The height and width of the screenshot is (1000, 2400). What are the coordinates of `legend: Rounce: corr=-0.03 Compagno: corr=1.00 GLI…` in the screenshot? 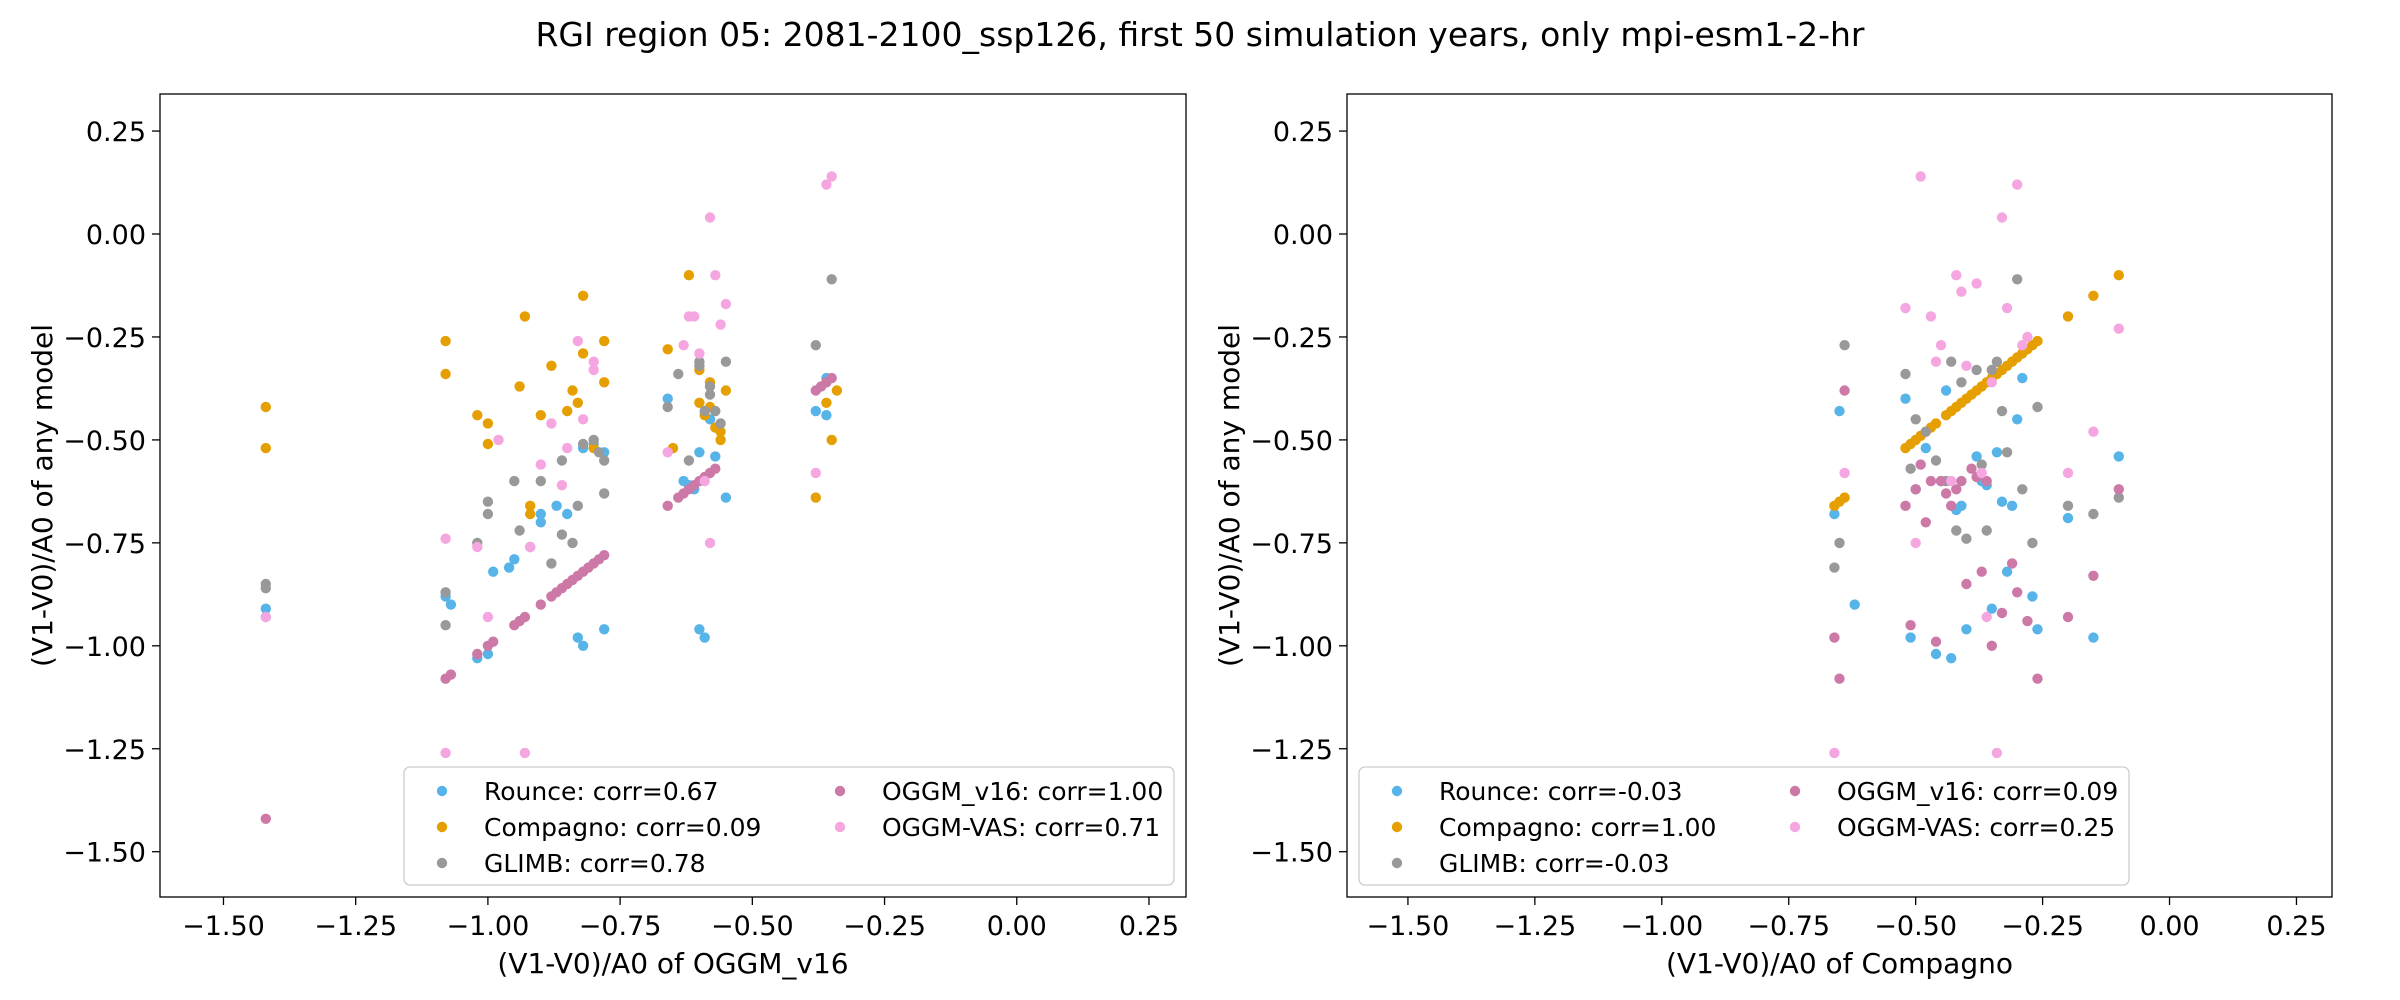 It's located at (1744, 826).